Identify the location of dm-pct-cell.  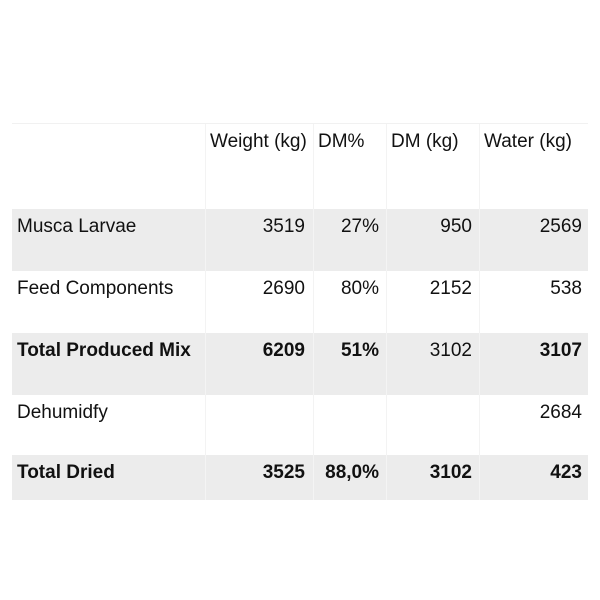
(349, 425).